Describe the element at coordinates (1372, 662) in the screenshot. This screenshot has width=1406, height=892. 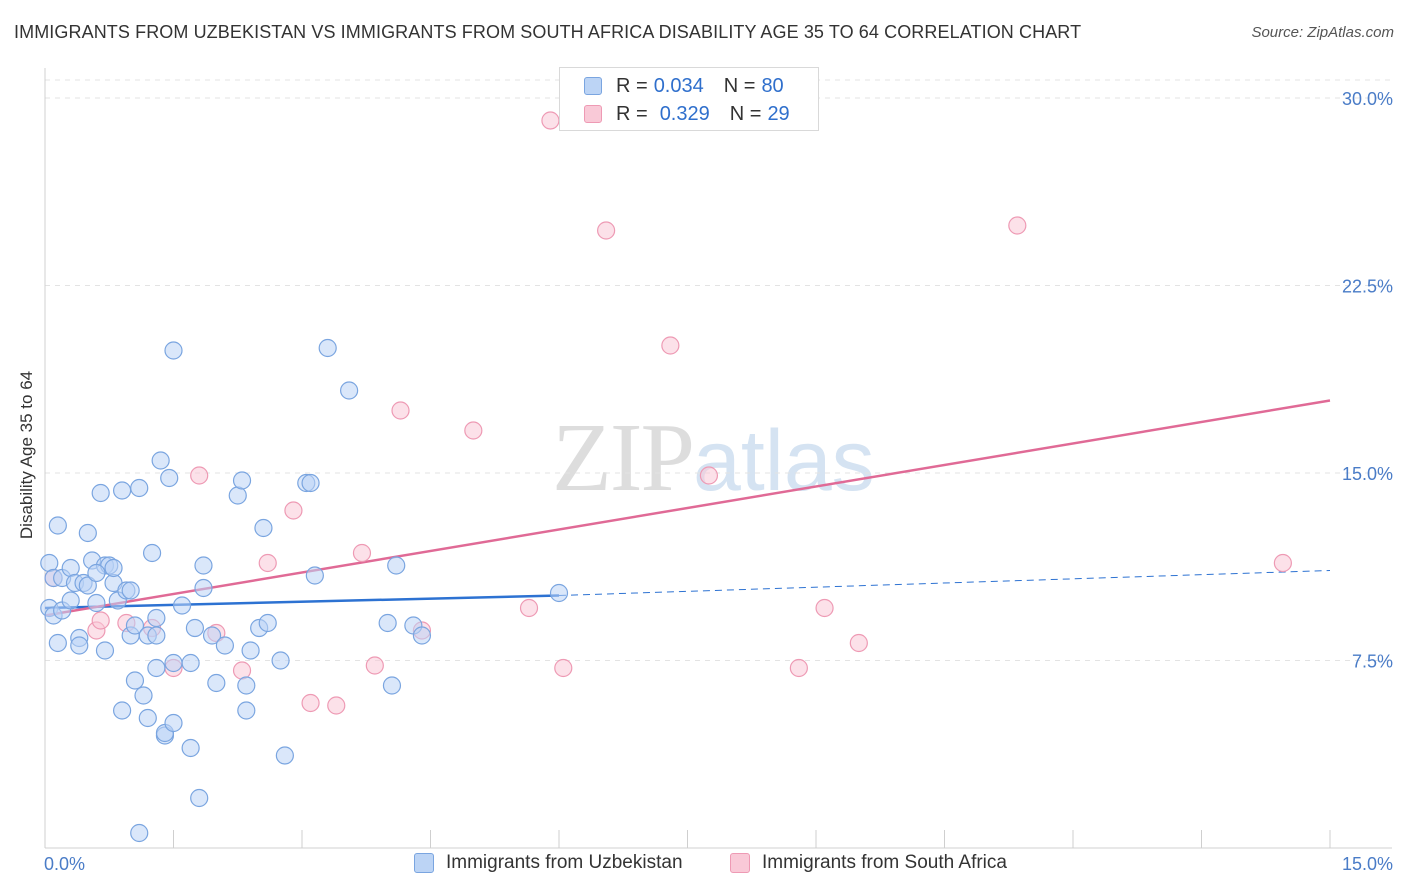
I see `y-tick-label: 7.5%` at that location.